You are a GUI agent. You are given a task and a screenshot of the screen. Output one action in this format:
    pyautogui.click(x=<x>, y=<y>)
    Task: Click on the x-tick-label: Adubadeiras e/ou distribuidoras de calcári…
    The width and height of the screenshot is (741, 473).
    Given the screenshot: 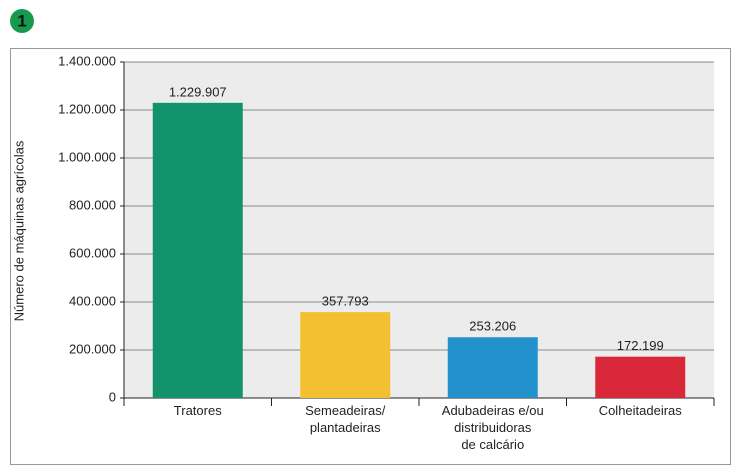 What is the action you would take?
    pyautogui.click(x=493, y=427)
    